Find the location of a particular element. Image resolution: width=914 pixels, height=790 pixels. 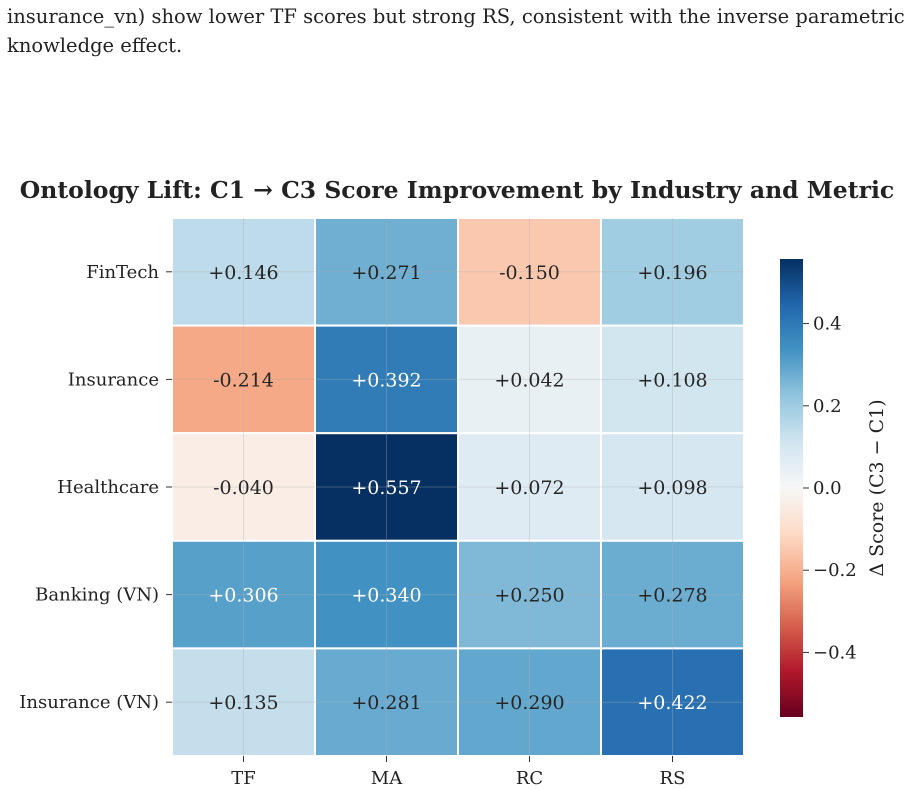

colorbar-tick-label: 0.4 is located at coordinates (827, 324).